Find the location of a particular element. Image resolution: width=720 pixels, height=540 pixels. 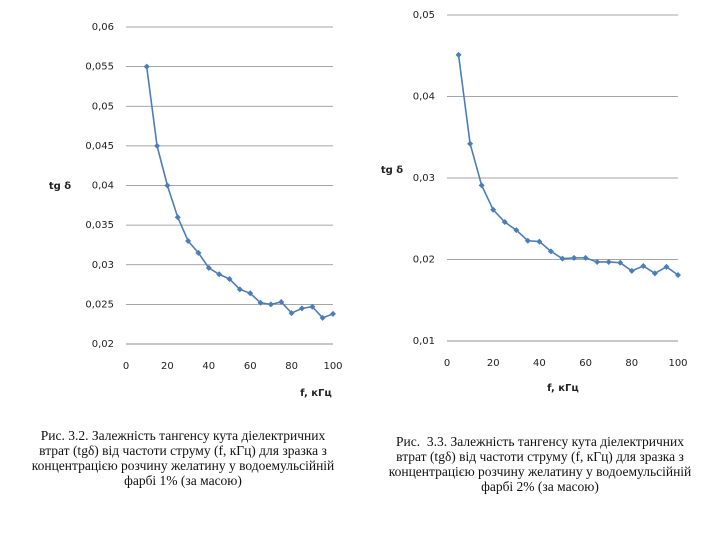

y-tick-label: 0,025 is located at coordinates (99, 304).